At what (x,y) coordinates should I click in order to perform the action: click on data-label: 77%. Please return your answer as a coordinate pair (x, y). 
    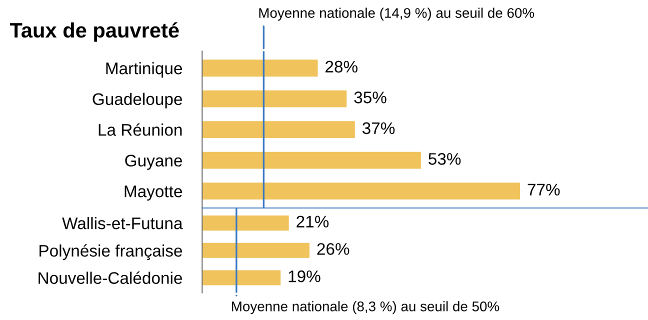
    Looking at the image, I should click on (544, 190).